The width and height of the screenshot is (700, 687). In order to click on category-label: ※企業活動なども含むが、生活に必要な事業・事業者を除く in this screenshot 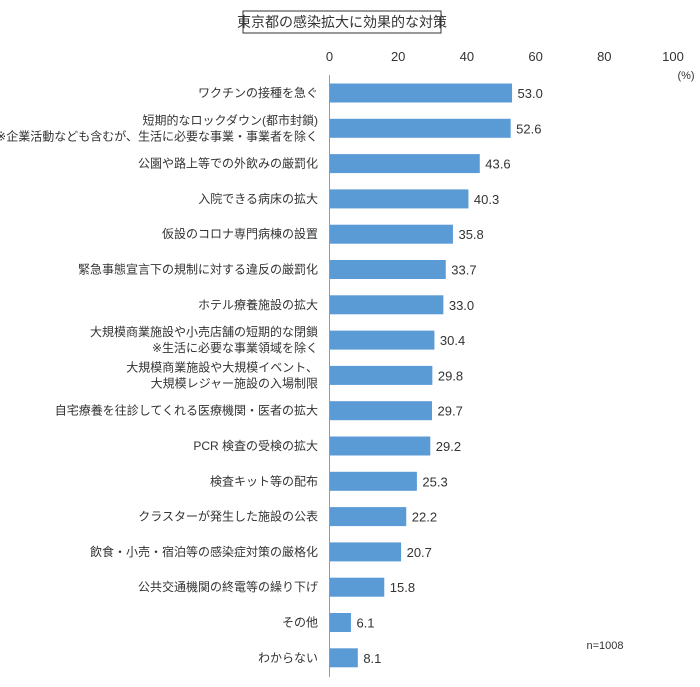, I will do `click(159, 135)`.